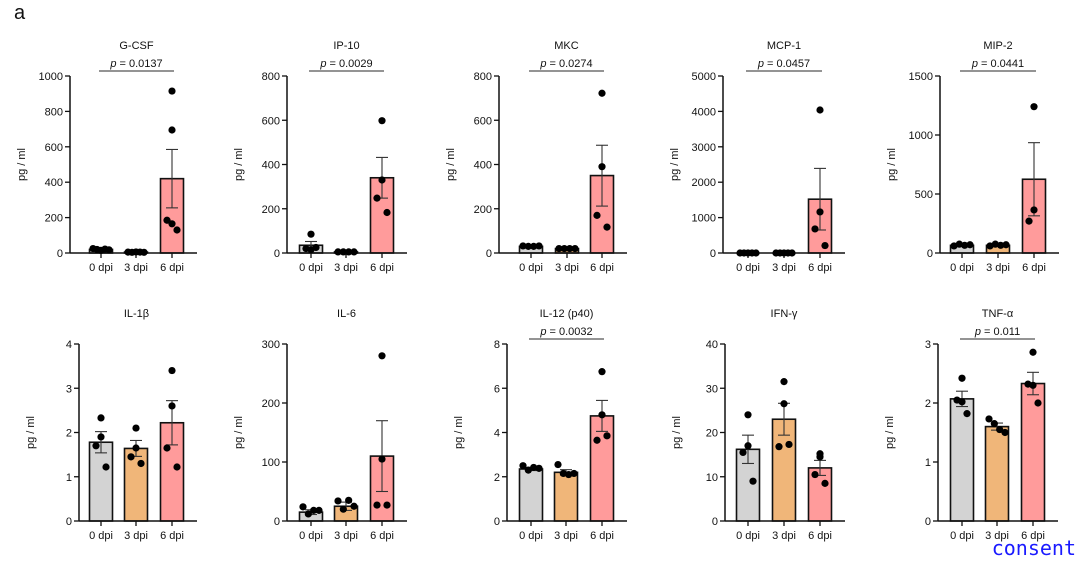 Image resolution: width=1080 pixels, height=561 pixels. I want to click on p-value-label: p = 0.0441, so click(997, 64).